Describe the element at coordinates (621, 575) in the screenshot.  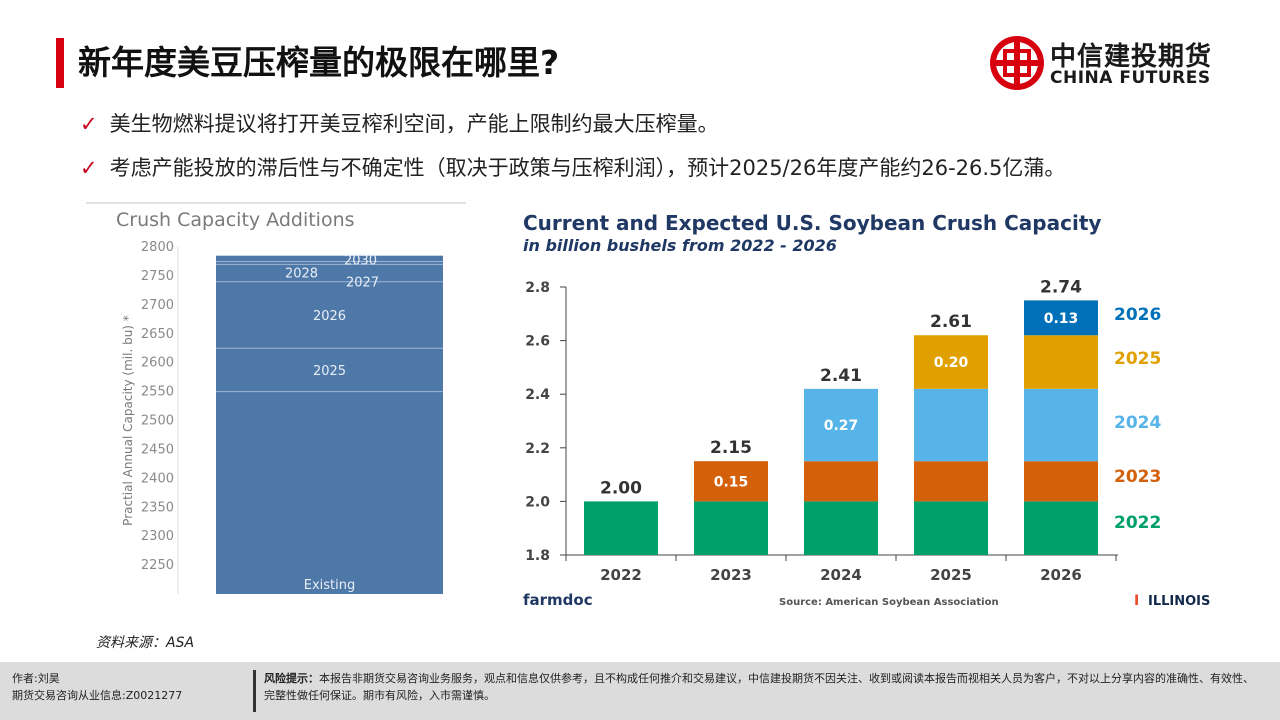
I see `x-tick-label: 2022` at that location.